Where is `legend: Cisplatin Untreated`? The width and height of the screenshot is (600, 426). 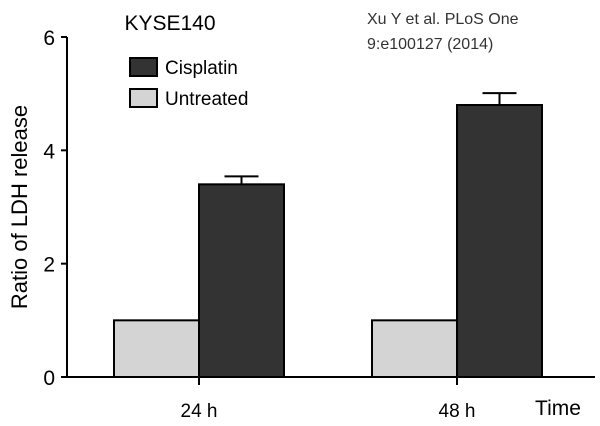
legend: Cisplatin Untreated is located at coordinates (188, 83).